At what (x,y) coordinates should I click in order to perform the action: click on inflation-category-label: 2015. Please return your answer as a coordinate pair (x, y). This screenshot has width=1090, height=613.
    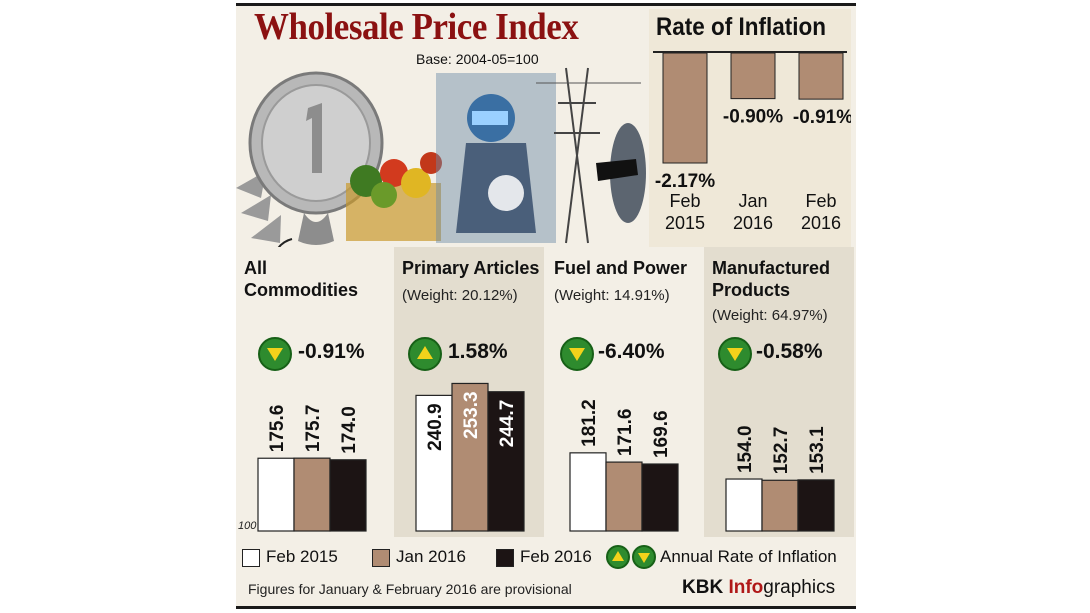
    Looking at the image, I should click on (685, 223).